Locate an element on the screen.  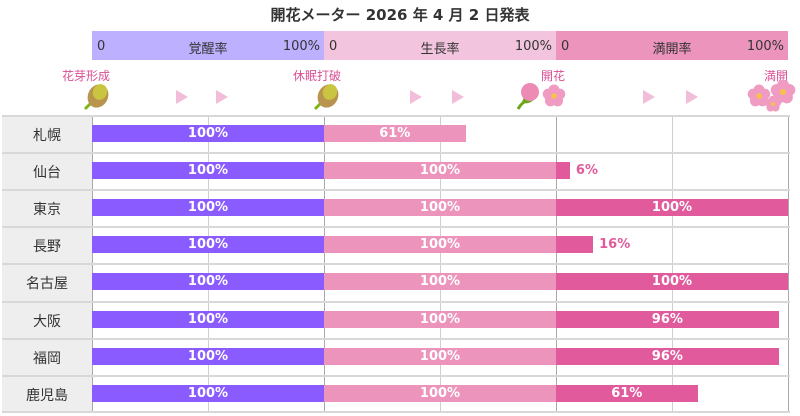
row-label-大阪: 大阪 is located at coordinates (47, 321).